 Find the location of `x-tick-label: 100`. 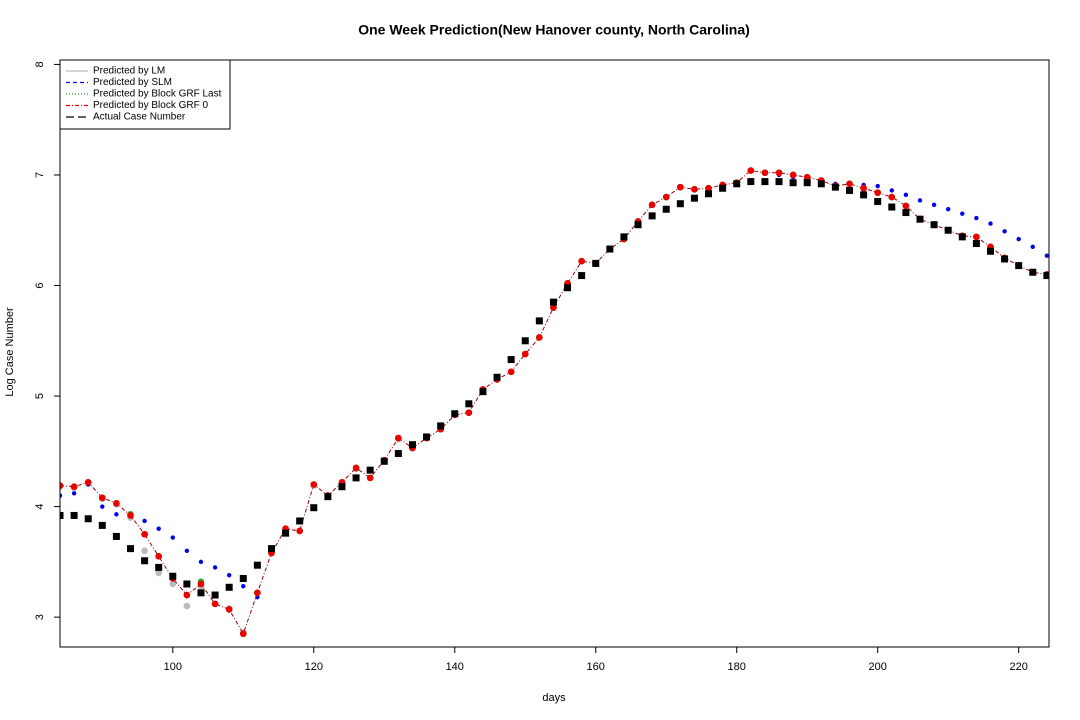

x-tick-label: 100 is located at coordinates (173, 667).